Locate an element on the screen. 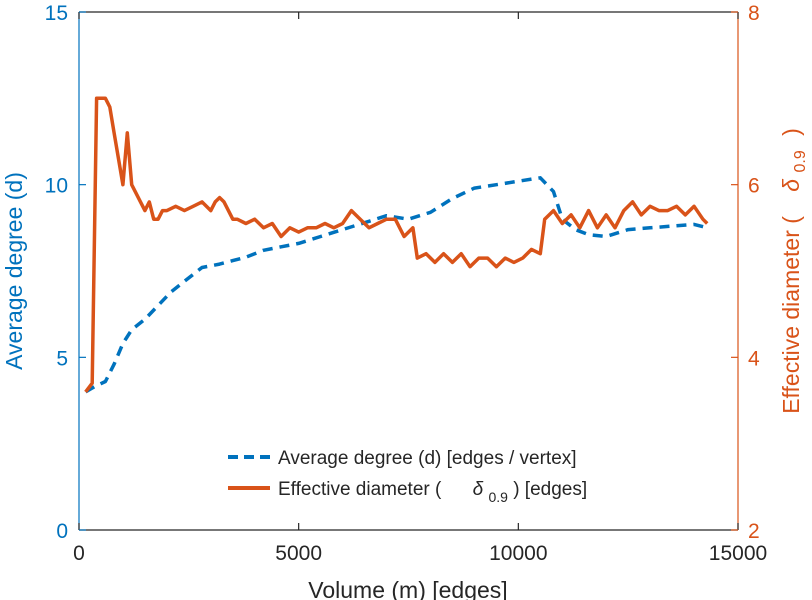 This screenshot has height=600, width=812. right-y-tick-label: 6 is located at coordinates (754, 186).